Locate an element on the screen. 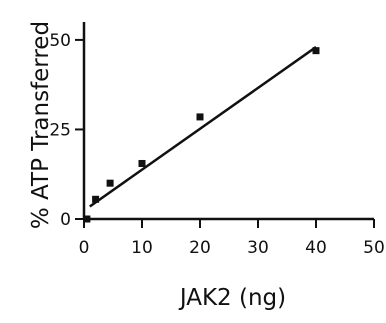 This screenshot has width=386, height=323. y-axis-title: % ATP Transferred is located at coordinates (41, 125).